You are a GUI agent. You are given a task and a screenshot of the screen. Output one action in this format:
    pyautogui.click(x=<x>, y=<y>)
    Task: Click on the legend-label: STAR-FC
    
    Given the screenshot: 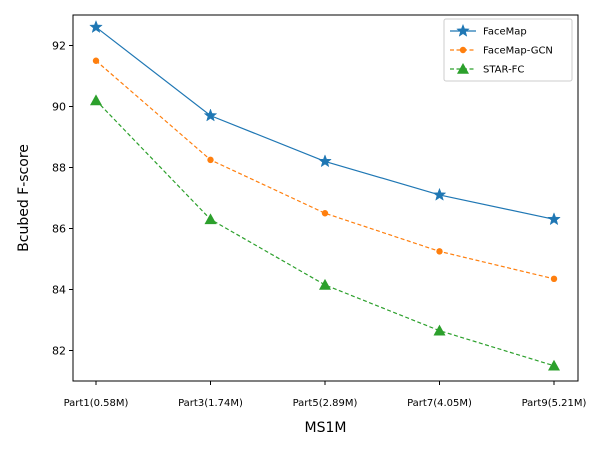 What is the action you would take?
    pyautogui.click(x=503, y=70)
    